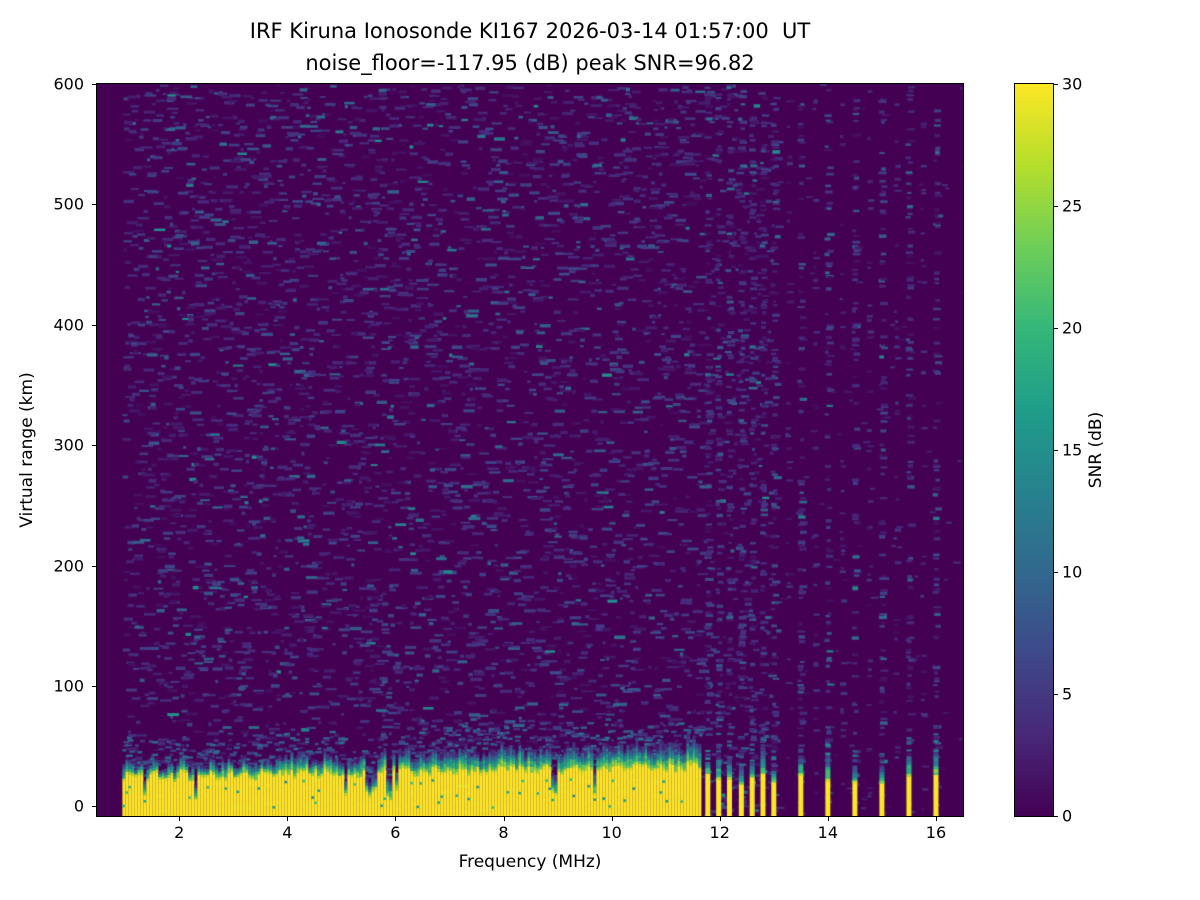  I want to click on colorbar-tick-label: 25, so click(1072, 206).